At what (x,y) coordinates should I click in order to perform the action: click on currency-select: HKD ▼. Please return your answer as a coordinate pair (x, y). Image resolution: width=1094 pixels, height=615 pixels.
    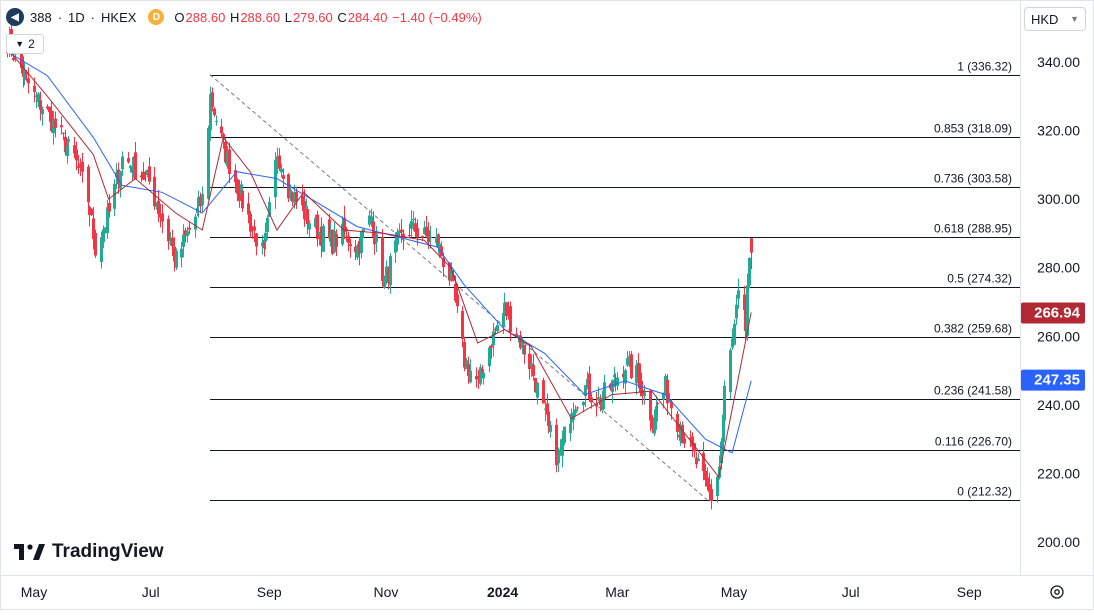
    Looking at the image, I should click on (1055, 19).